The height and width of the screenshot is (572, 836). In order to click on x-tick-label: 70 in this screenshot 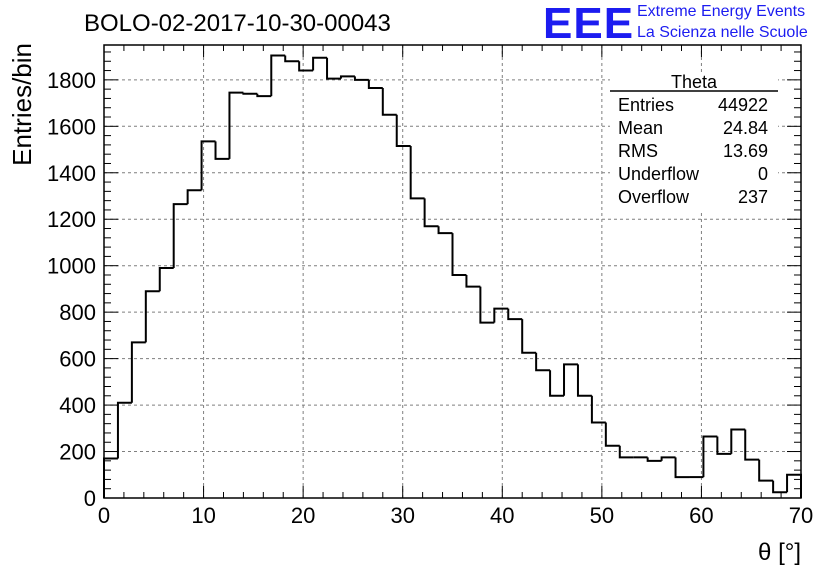, I will do `click(801, 515)`.